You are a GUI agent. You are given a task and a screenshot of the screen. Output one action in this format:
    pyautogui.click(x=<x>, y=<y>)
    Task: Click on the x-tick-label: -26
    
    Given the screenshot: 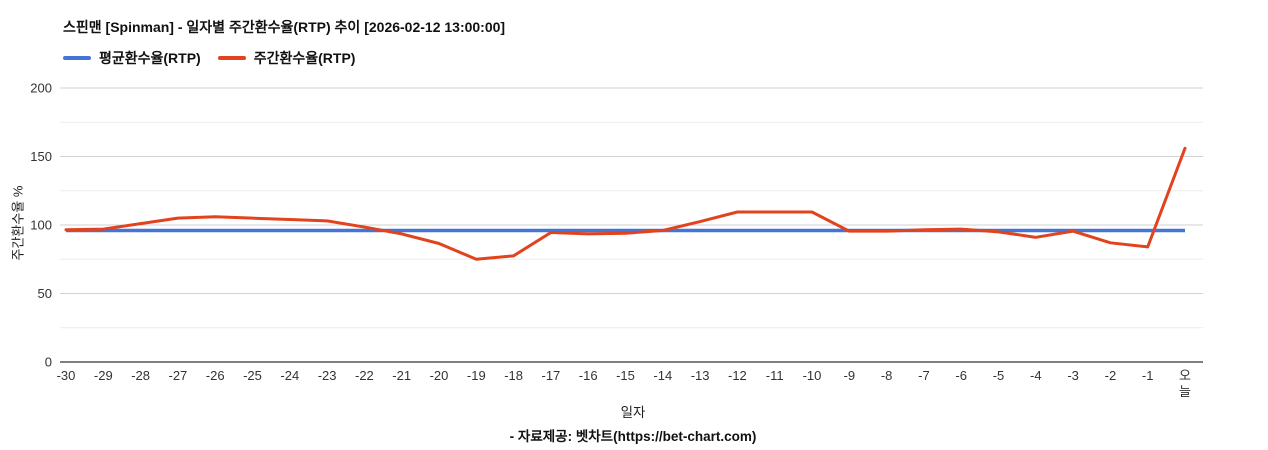 What is the action you would take?
    pyautogui.click(x=215, y=375)
    